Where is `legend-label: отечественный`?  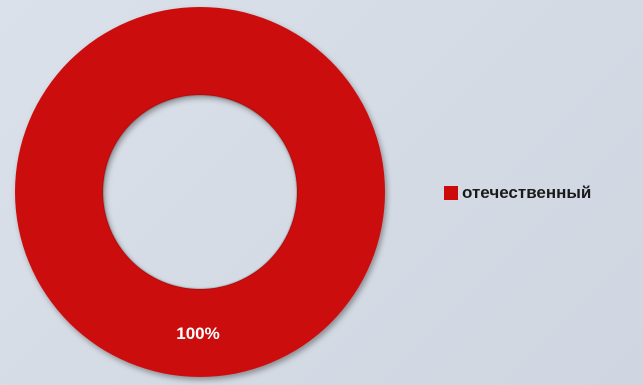
legend-label: отечественный is located at coordinates (527, 192).